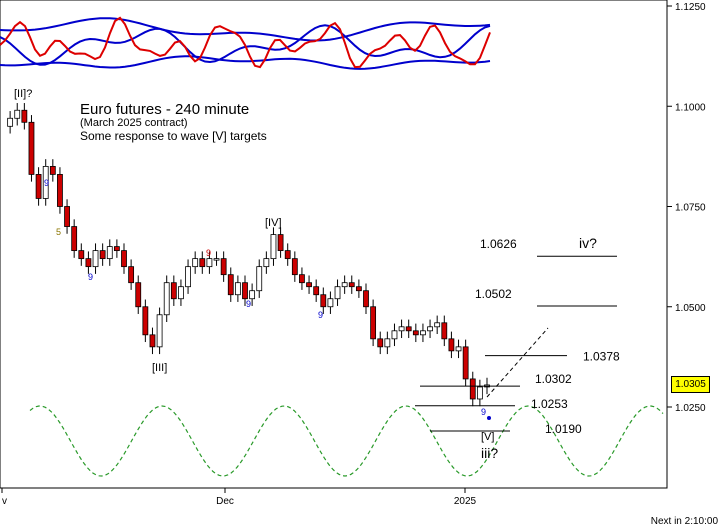 This screenshot has width=720, height=527. I want to click on target-label: 1.0302, so click(553, 379).